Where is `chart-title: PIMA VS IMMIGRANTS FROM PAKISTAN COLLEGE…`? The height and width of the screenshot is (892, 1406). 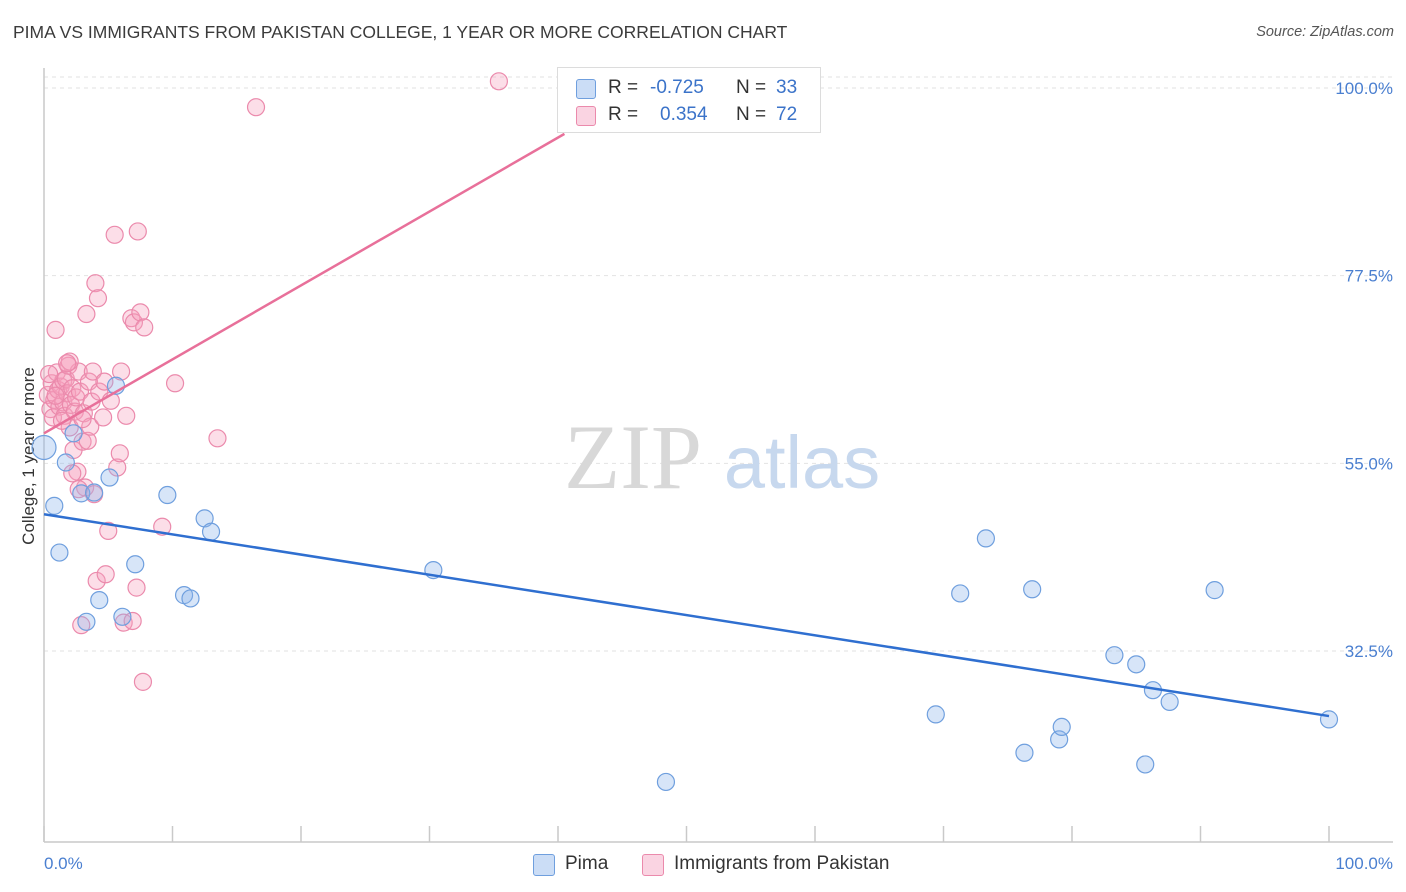 chart-title: PIMA VS IMMIGRANTS FROM PAKISTAN COLLEGE… is located at coordinates (400, 32).